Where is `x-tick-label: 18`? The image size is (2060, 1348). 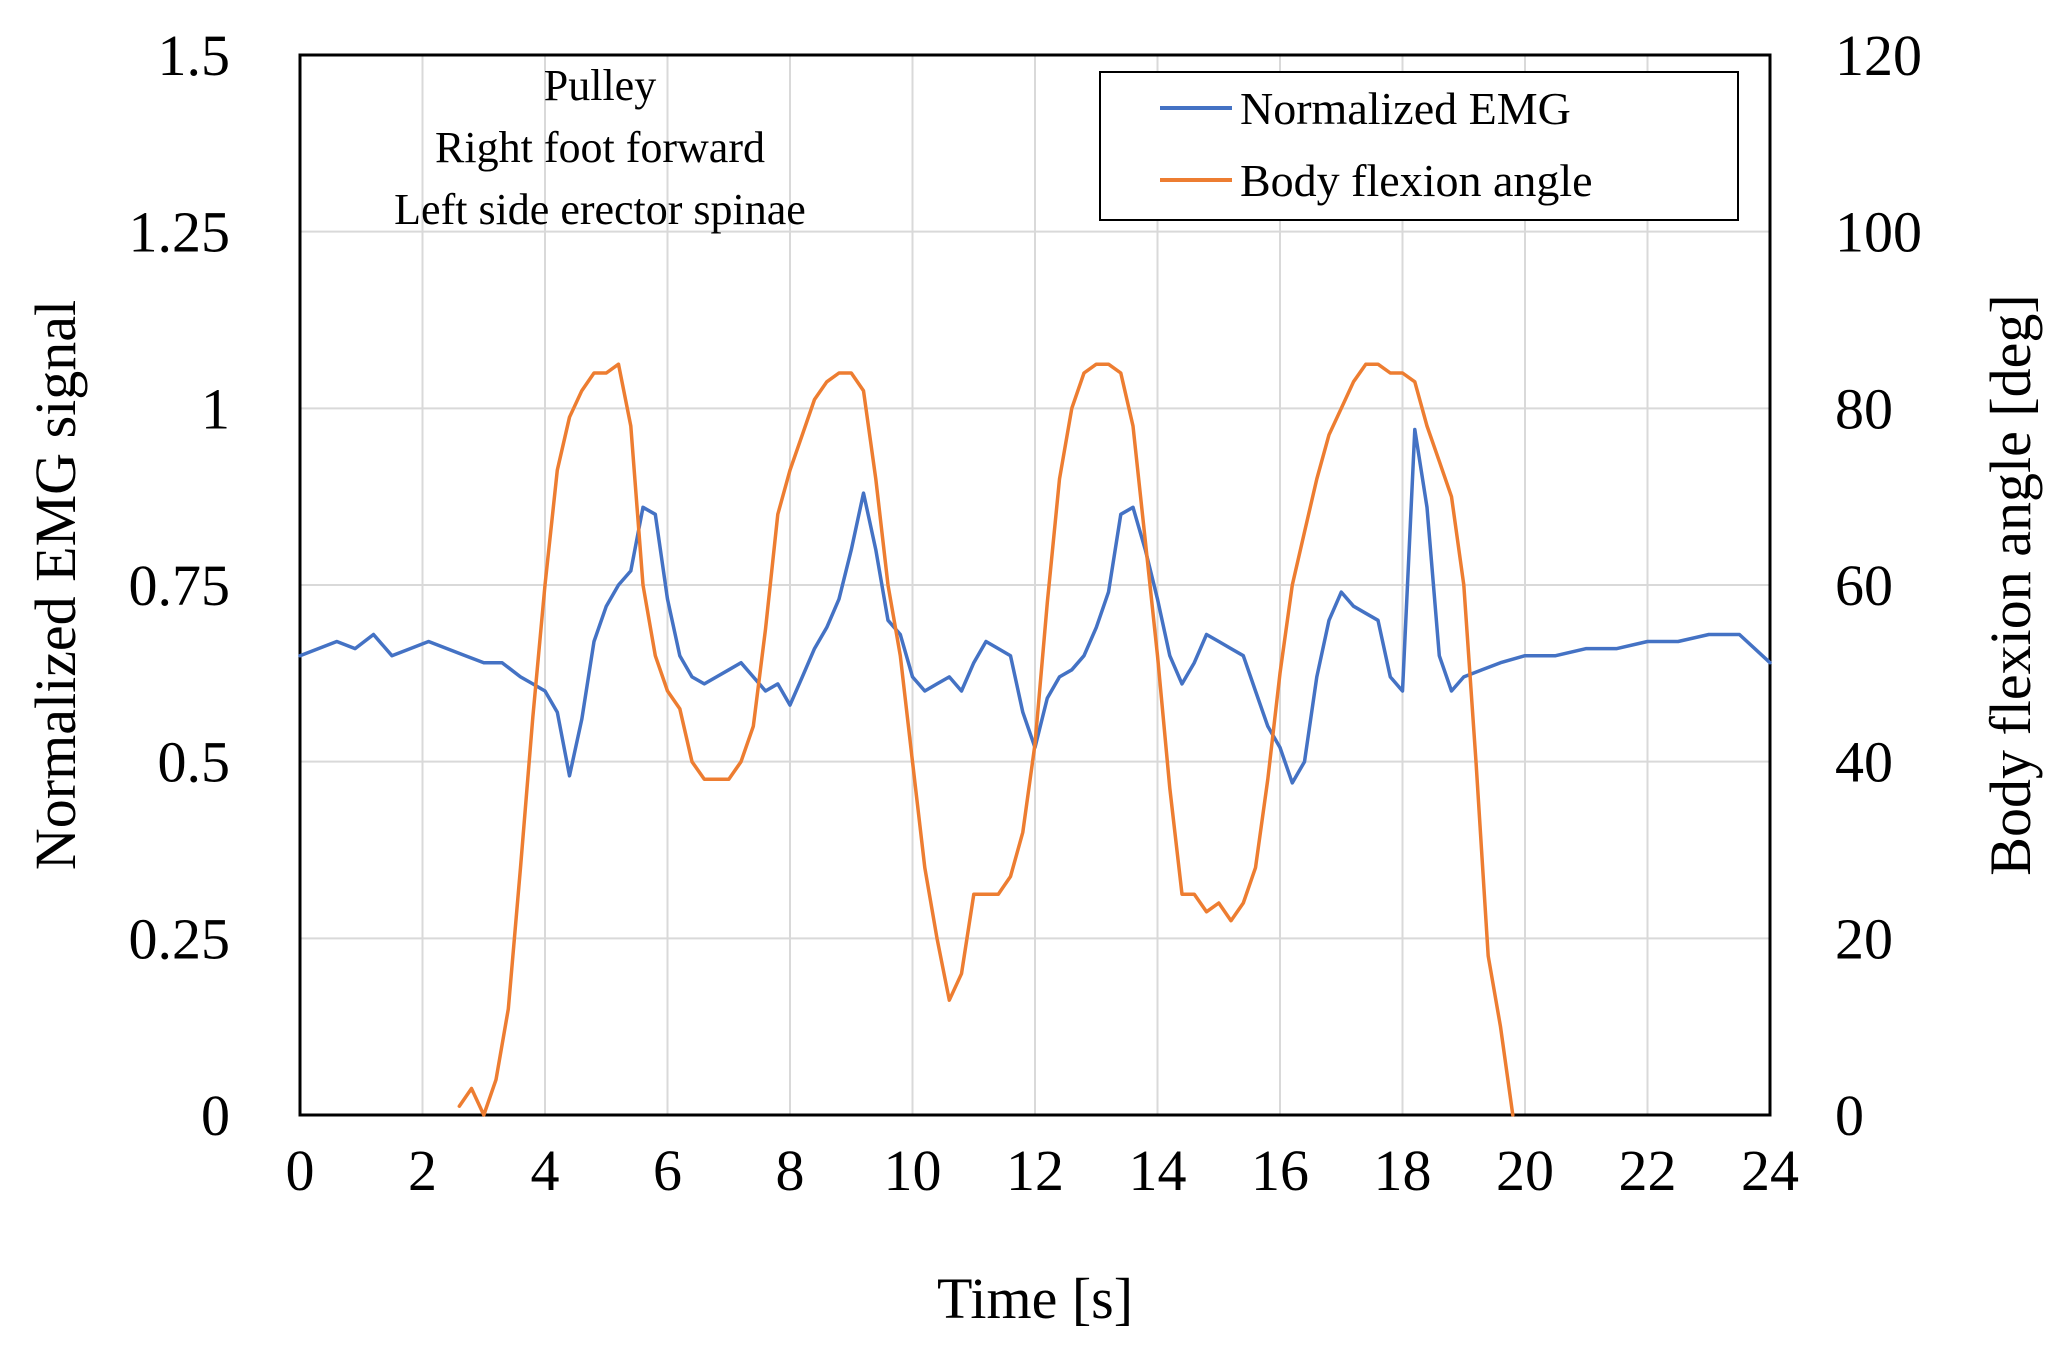 x-tick-label: 18 is located at coordinates (1403, 1170).